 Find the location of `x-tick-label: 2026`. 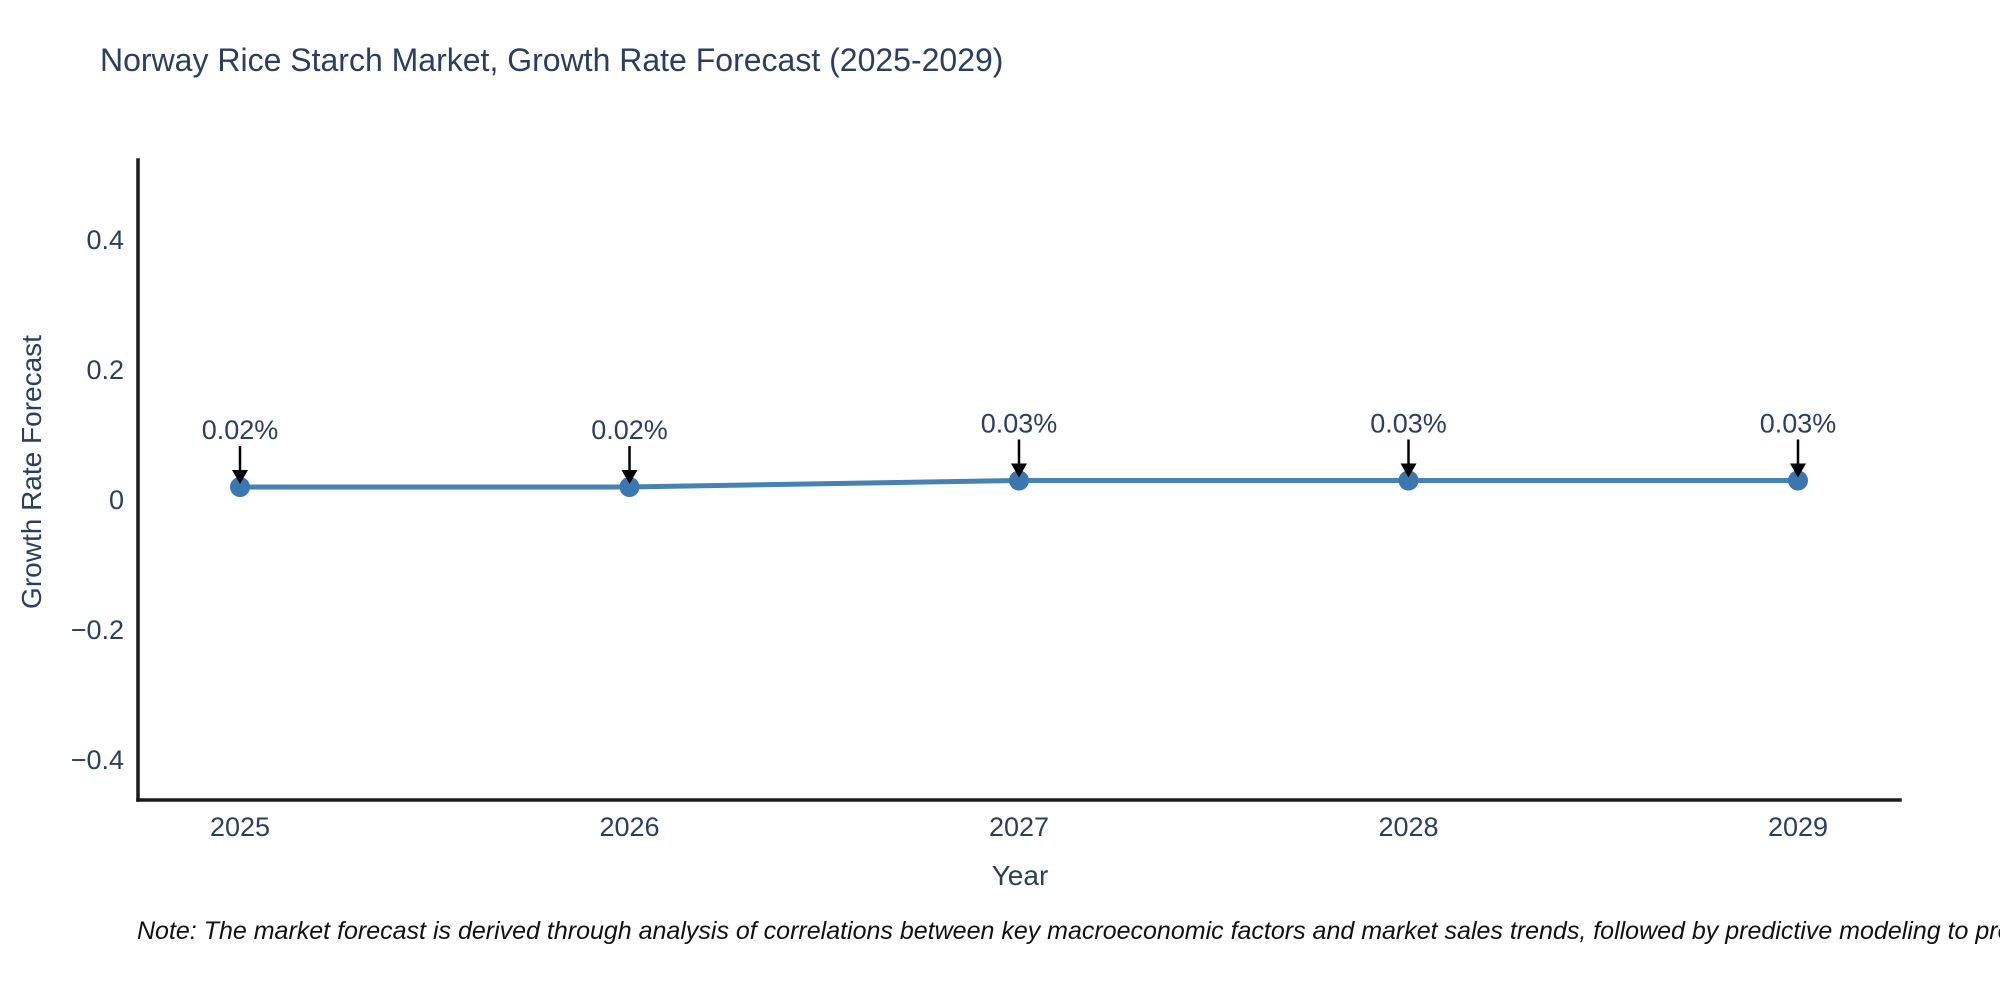

x-tick-label: 2026 is located at coordinates (629, 827).